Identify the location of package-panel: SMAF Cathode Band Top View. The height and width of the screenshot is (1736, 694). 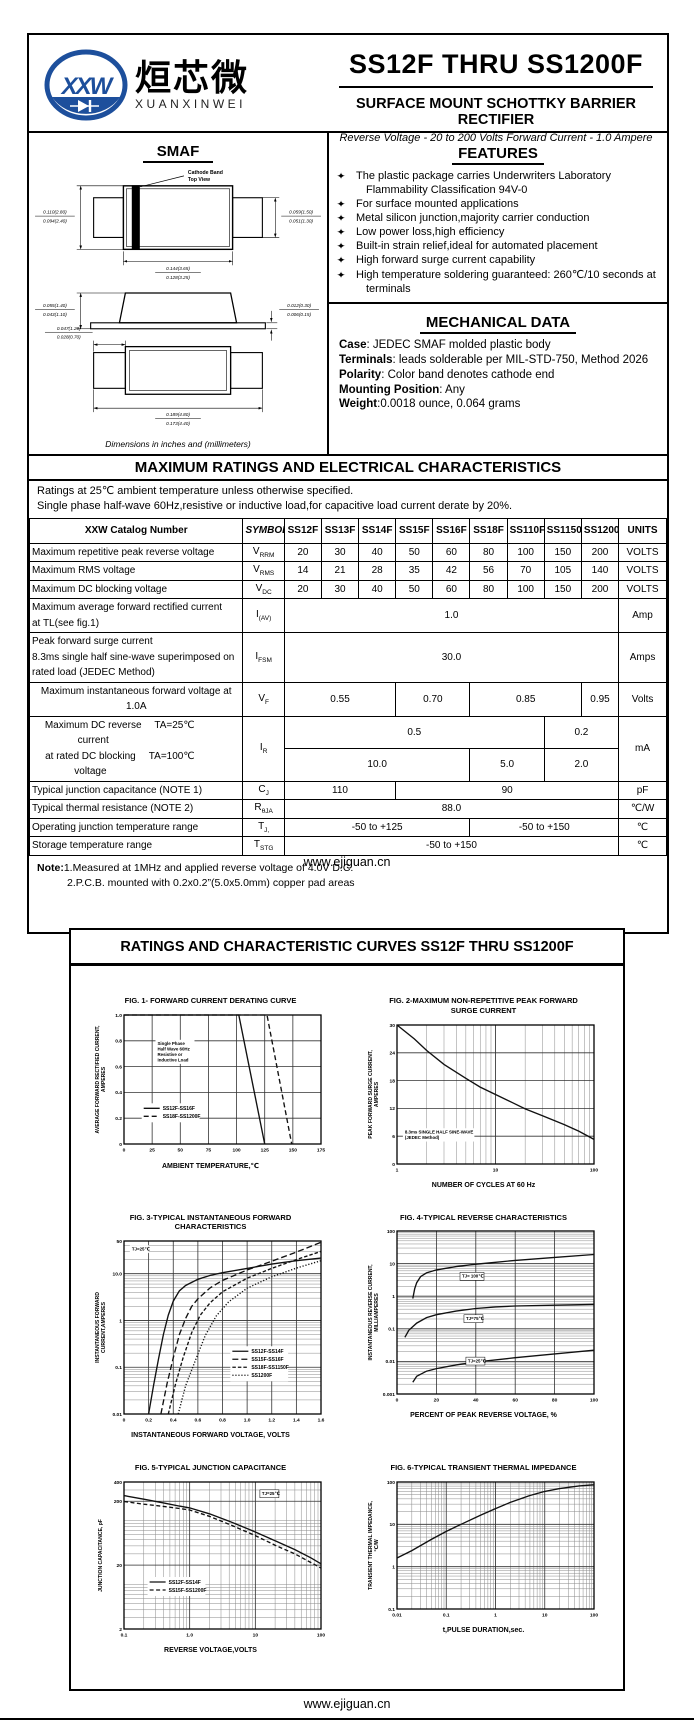
(179, 293).